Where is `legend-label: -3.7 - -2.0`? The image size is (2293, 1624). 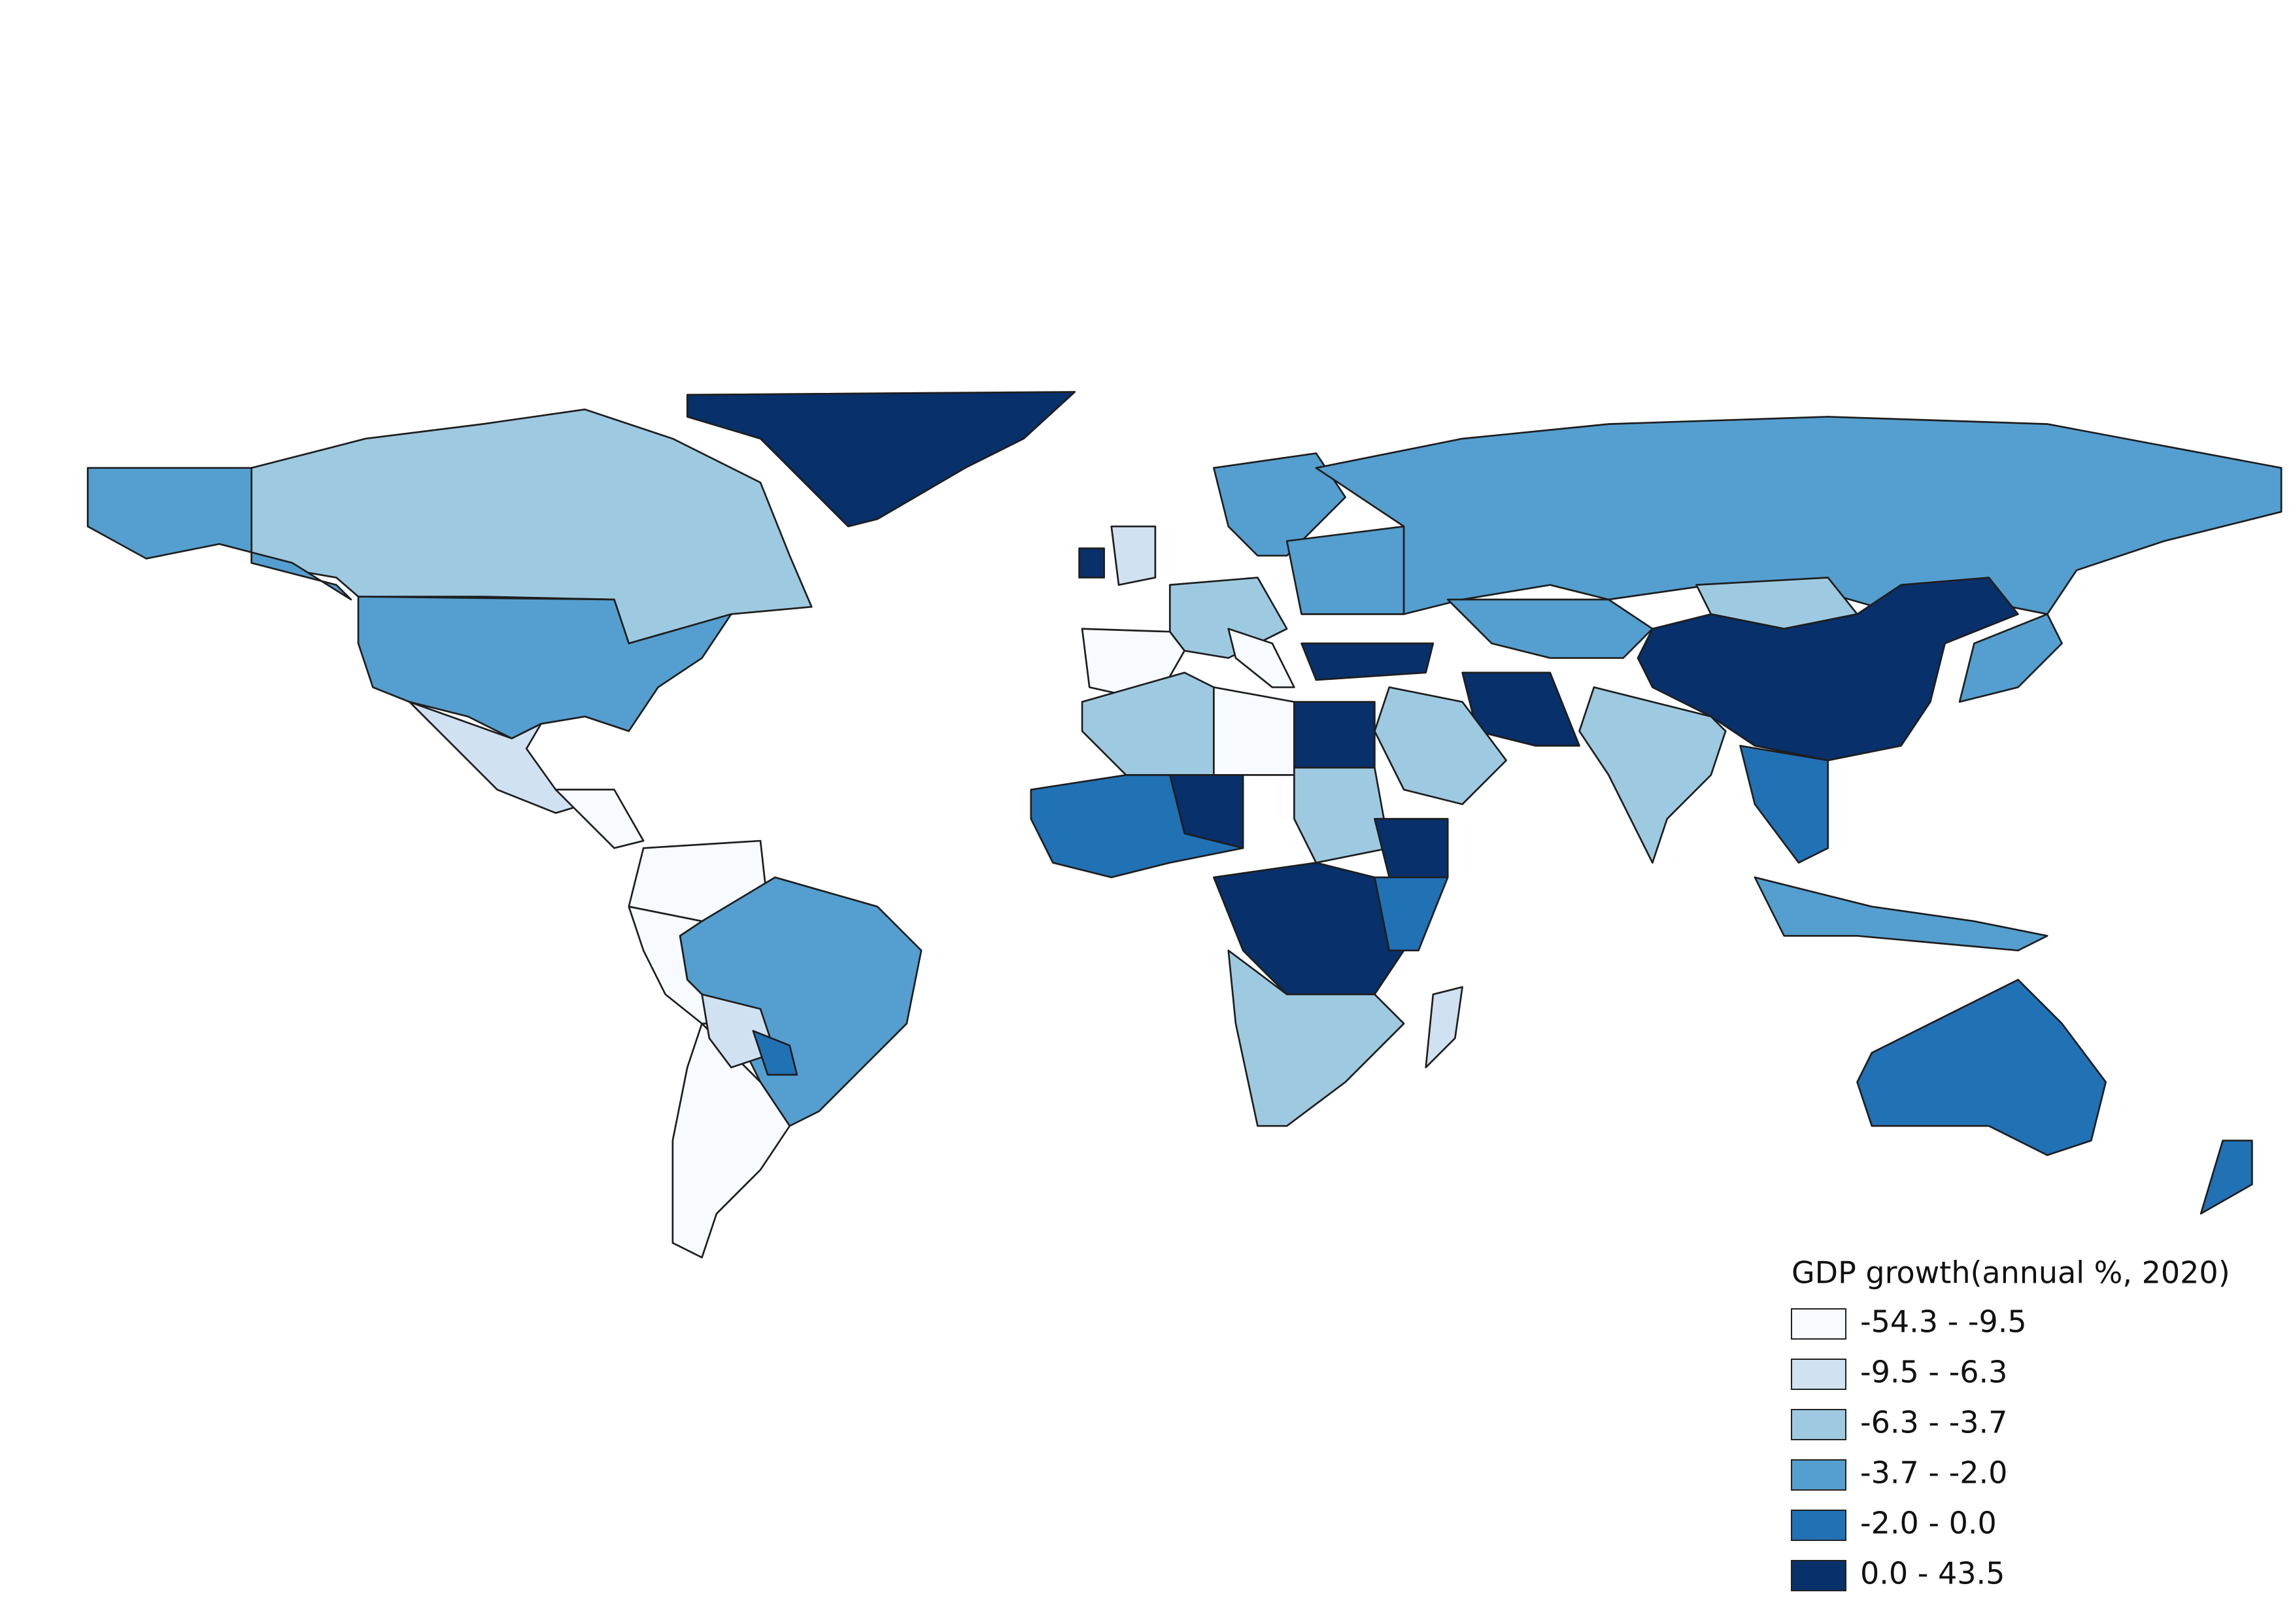
legend-label: -3.7 - -2.0 is located at coordinates (1933, 1473).